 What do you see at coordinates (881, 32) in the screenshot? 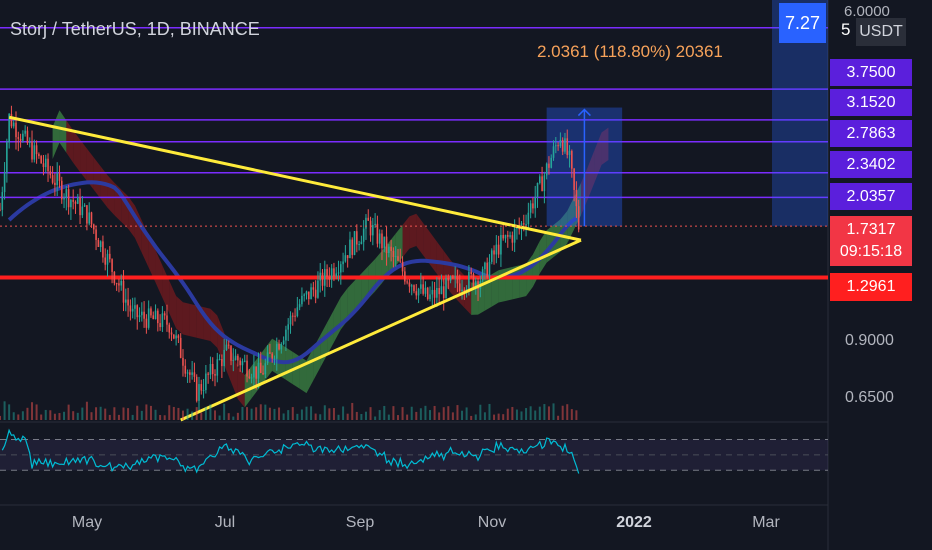
I see `currency-button: USDT` at bounding box center [881, 32].